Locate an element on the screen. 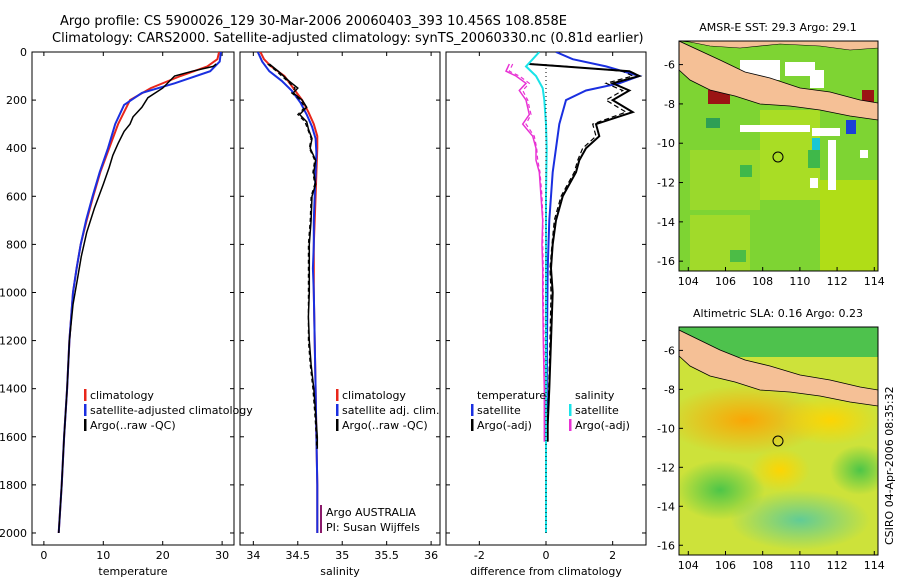 The height and width of the screenshot is (580, 900). sst-map: AMSR-E SST: 29.3 Argo: 29.1 is located at coordinates (771, 154).